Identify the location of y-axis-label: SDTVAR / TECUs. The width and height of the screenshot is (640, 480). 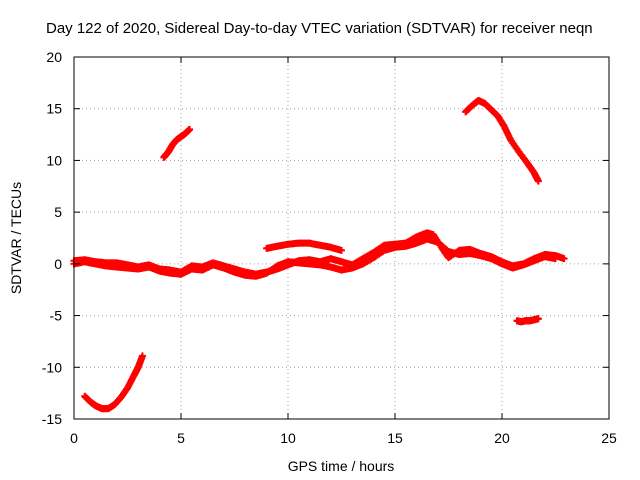
(16, 238).